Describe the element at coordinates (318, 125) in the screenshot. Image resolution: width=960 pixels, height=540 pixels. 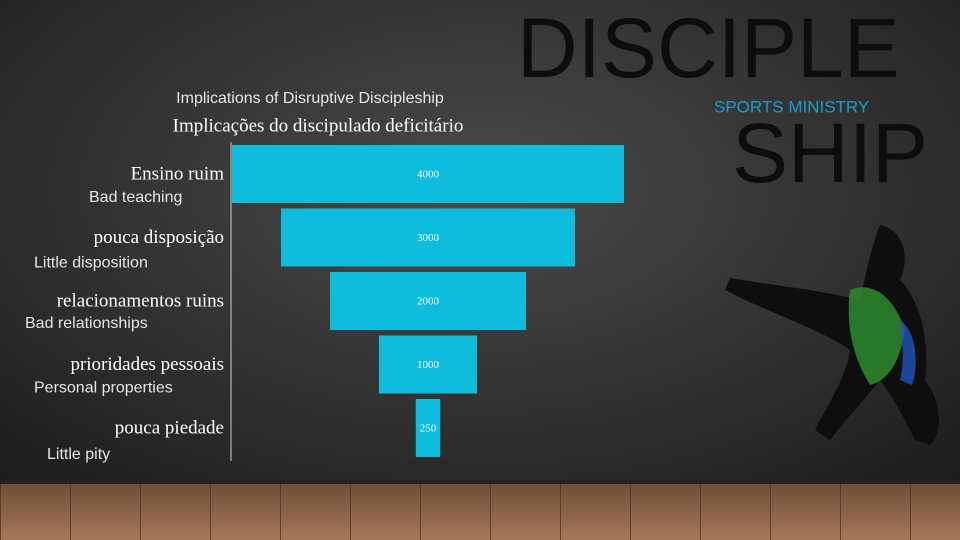
I see `chart-title: Implicações do discipulado deficitário` at that location.